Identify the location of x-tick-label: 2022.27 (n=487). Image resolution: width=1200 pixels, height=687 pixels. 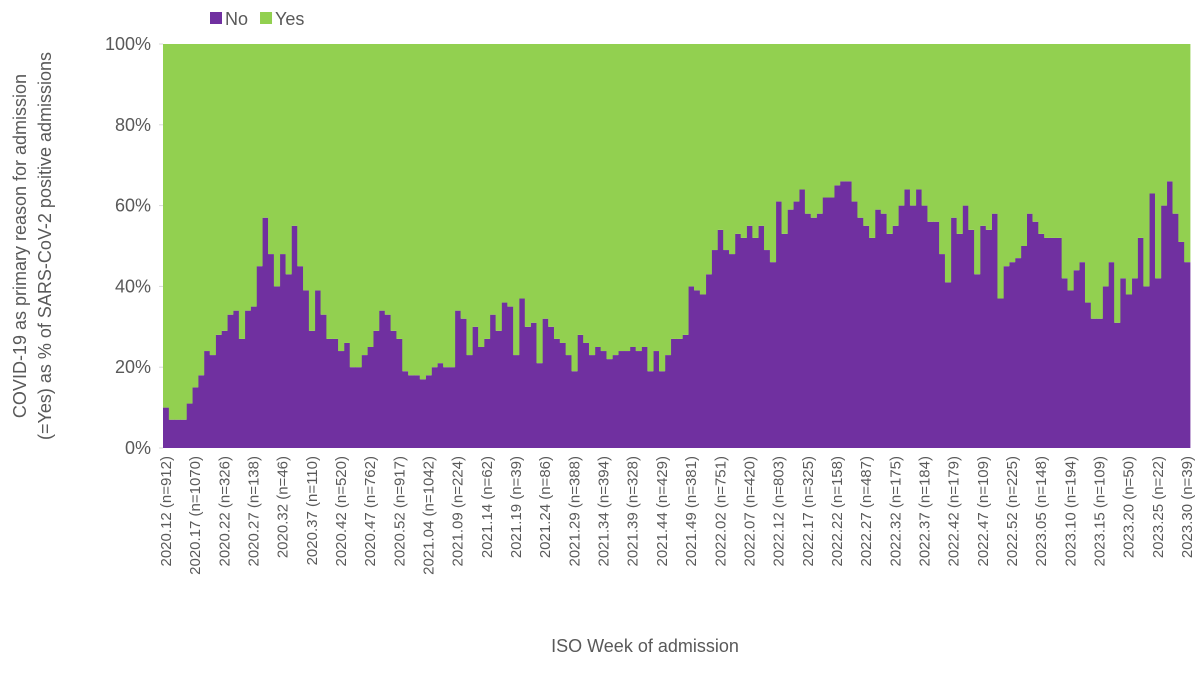
(866, 511).